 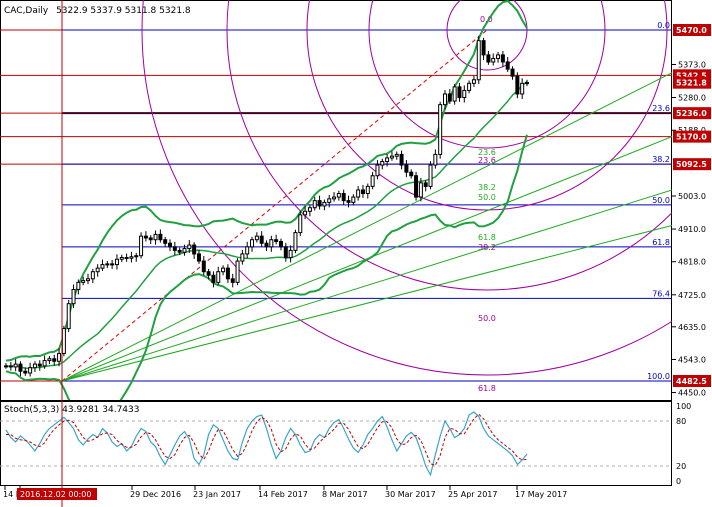 What do you see at coordinates (661, 200) in the screenshot?
I see `fibo-level-label: 50.0` at bounding box center [661, 200].